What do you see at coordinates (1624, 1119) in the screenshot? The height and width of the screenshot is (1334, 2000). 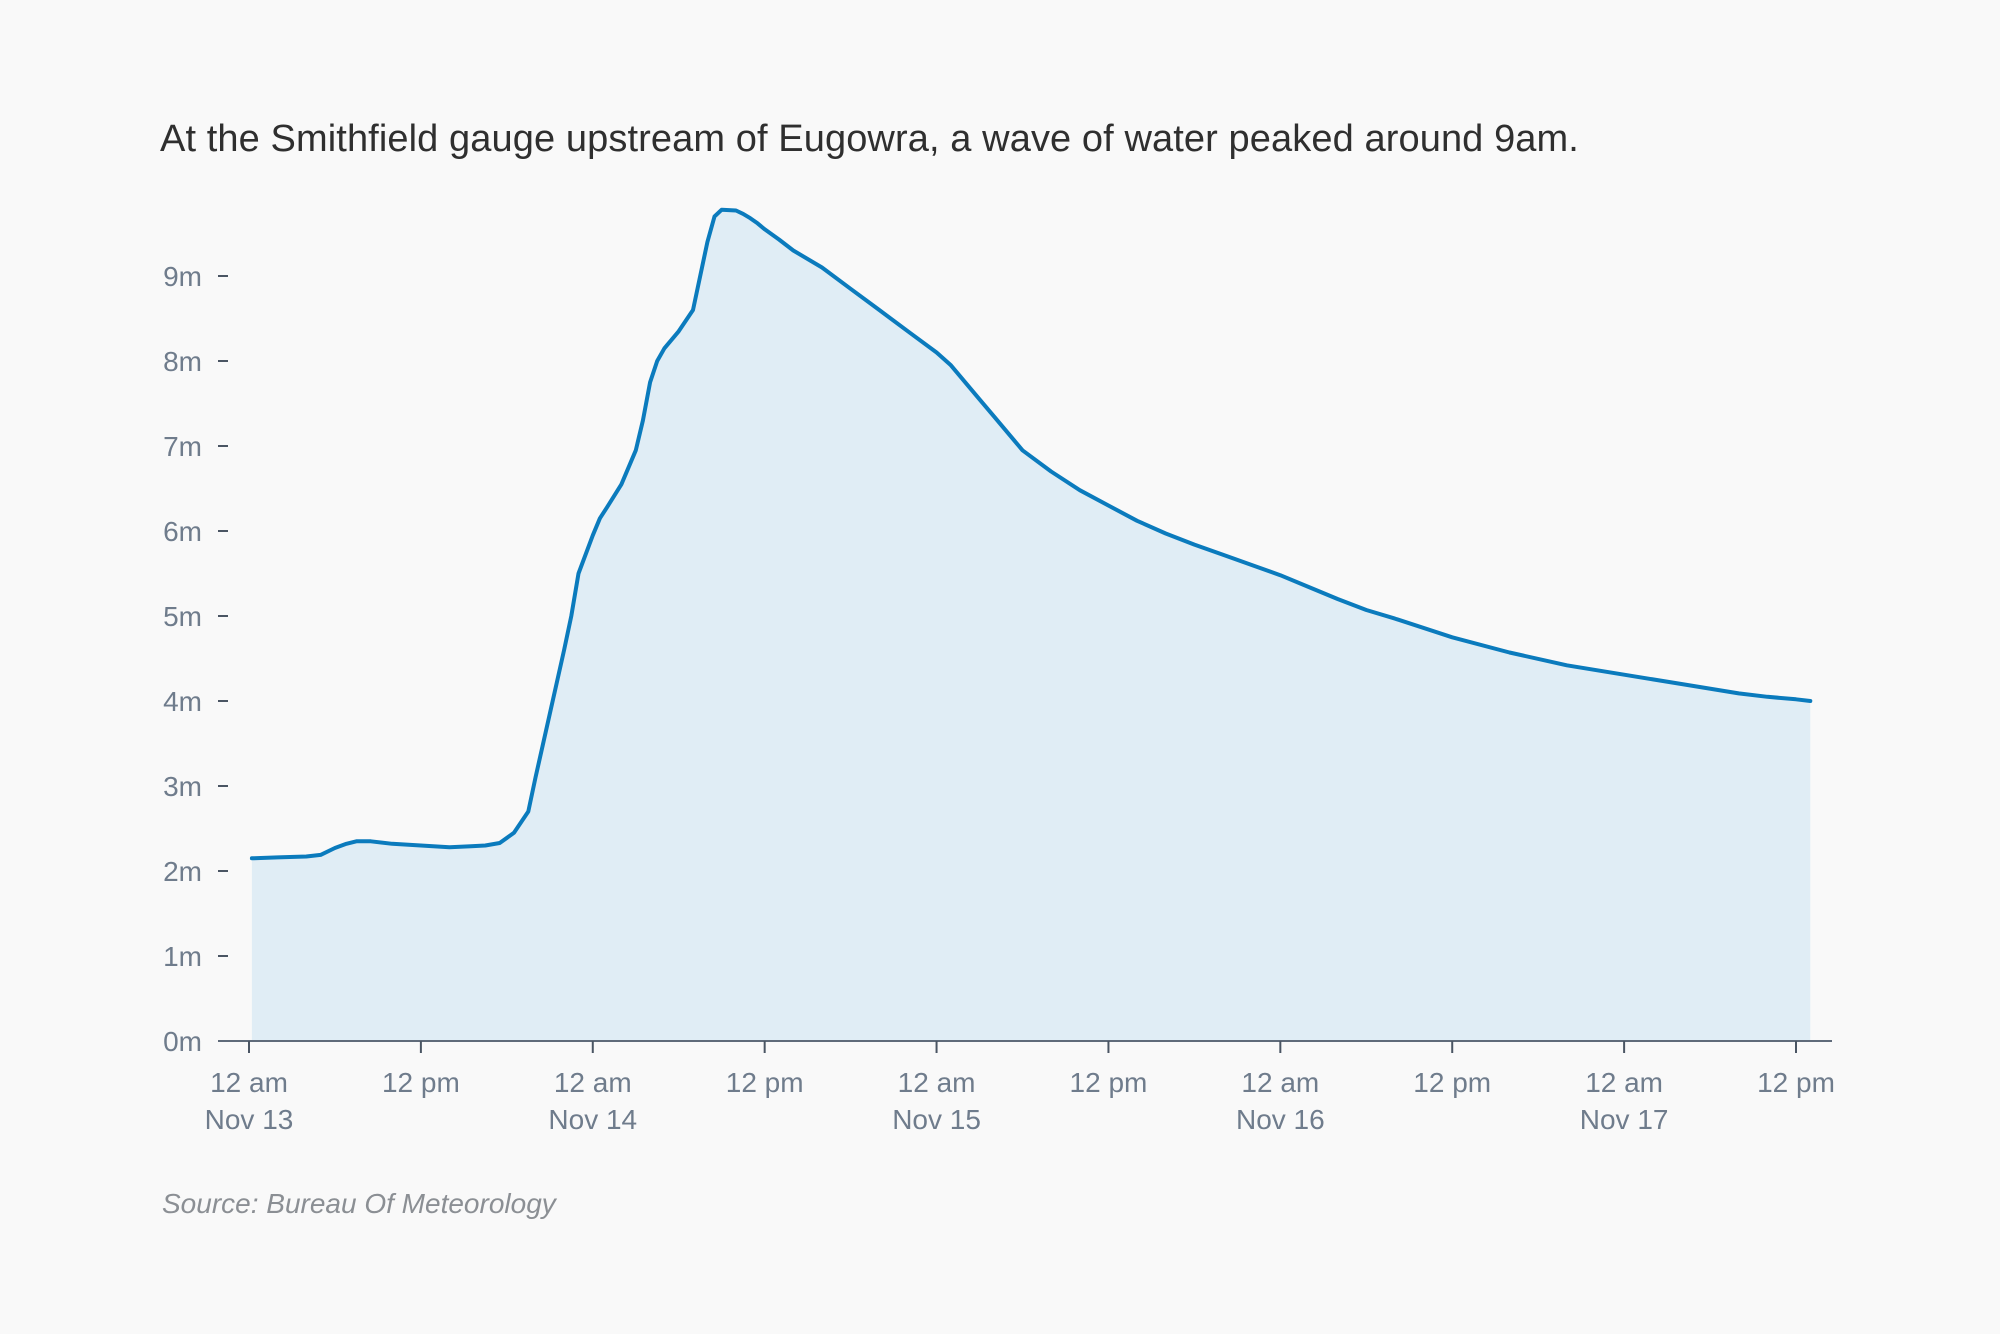 I see `x-tick-date-label: Nov 17` at bounding box center [1624, 1119].